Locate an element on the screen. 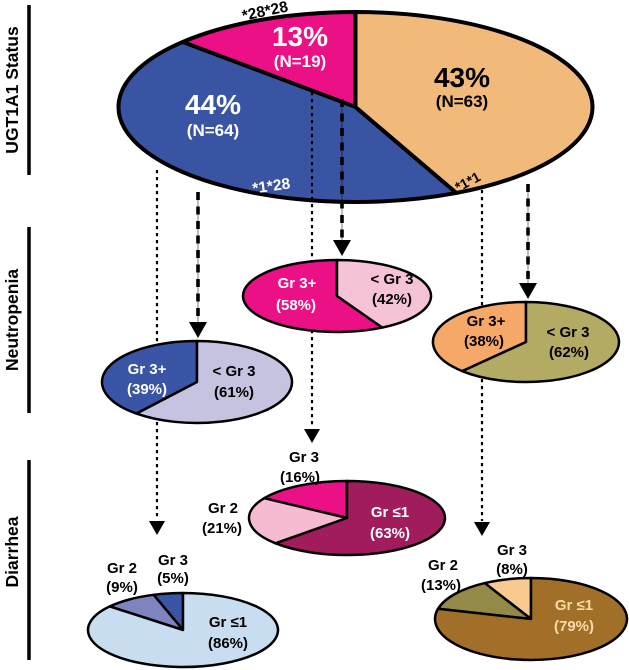 Image resolution: width=629 pixels, height=670 pixels. arrowhead-1-28-diarrhea-icon is located at coordinates (157, 528).